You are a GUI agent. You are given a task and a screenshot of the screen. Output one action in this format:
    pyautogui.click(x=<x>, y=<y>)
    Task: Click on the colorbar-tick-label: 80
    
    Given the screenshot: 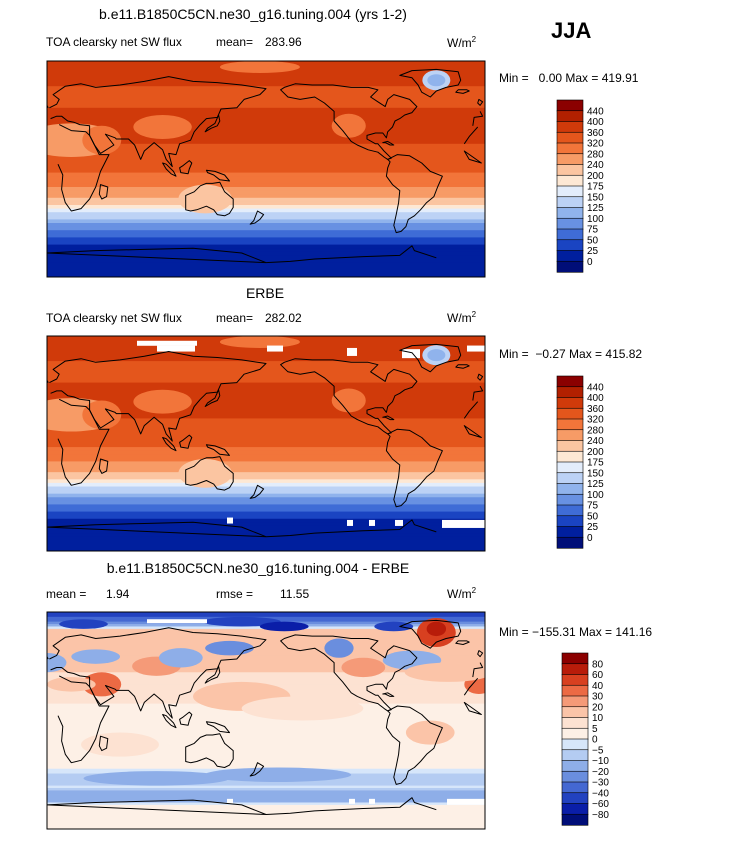 What is the action you would take?
    pyautogui.click(x=598, y=664)
    